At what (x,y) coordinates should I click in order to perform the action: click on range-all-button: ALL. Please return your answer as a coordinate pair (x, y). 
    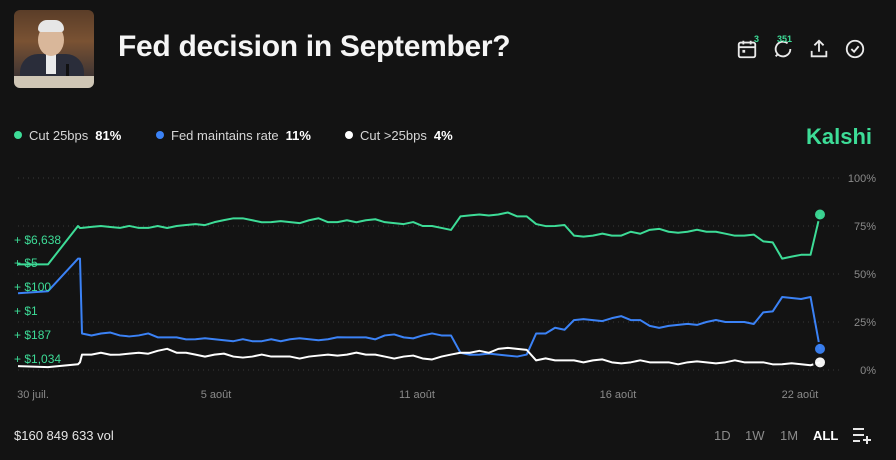
    Looking at the image, I should click on (826, 435).